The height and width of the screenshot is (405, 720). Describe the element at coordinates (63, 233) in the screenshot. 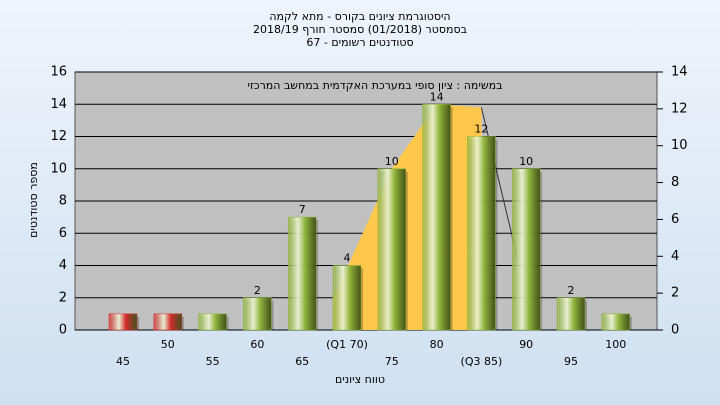

I see `y-tick-label: 6` at that location.